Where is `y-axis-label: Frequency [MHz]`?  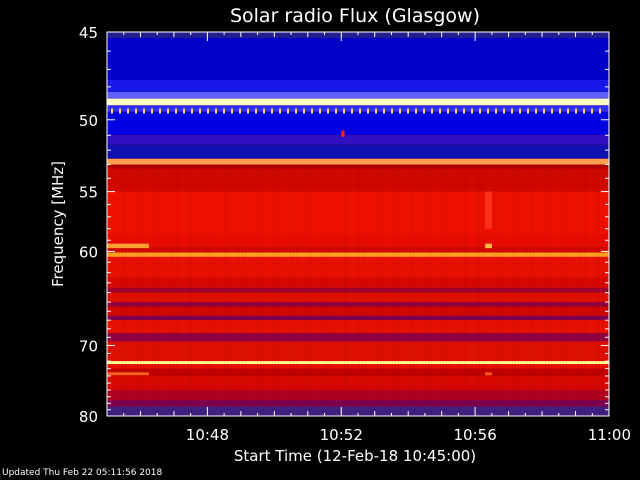
y-axis-label: Frequency [MHz] is located at coordinates (58, 224).